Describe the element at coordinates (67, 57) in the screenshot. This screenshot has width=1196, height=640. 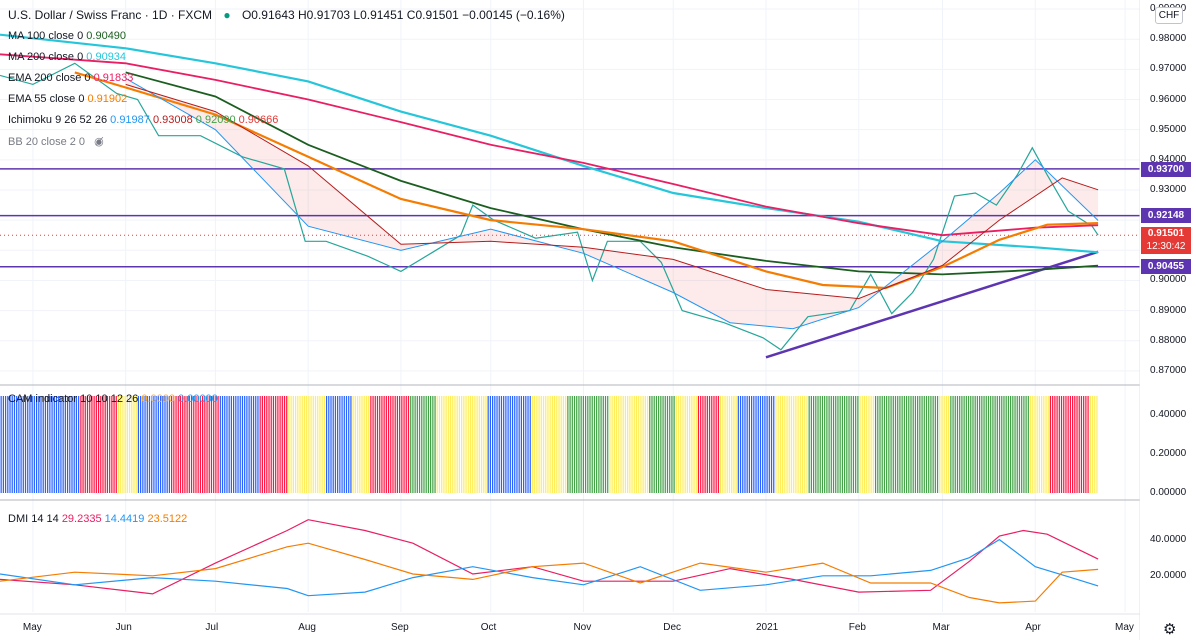
I see `legend-ma200: MA 200 close 0 0.90934` at that location.